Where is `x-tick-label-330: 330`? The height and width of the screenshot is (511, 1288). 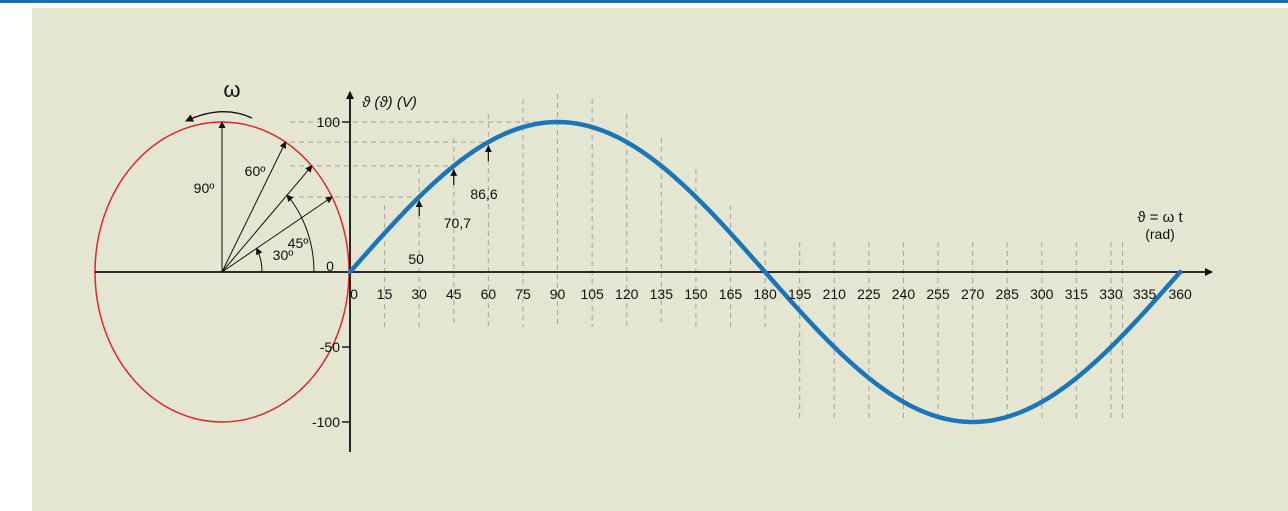
x-tick-label-330: 330 is located at coordinates (1111, 294).